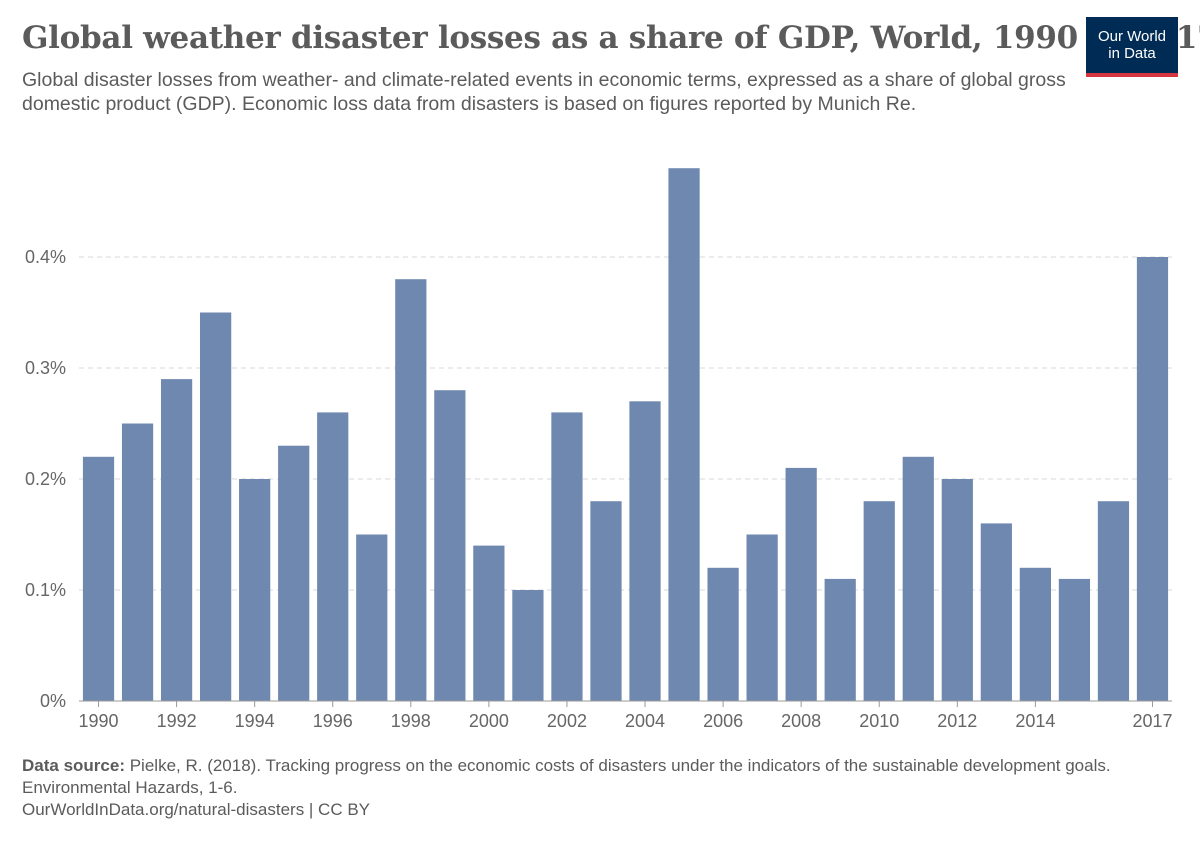 The height and width of the screenshot is (847, 1200). What do you see at coordinates (255, 721) in the screenshot?
I see `x-tick-label: 1994` at bounding box center [255, 721].